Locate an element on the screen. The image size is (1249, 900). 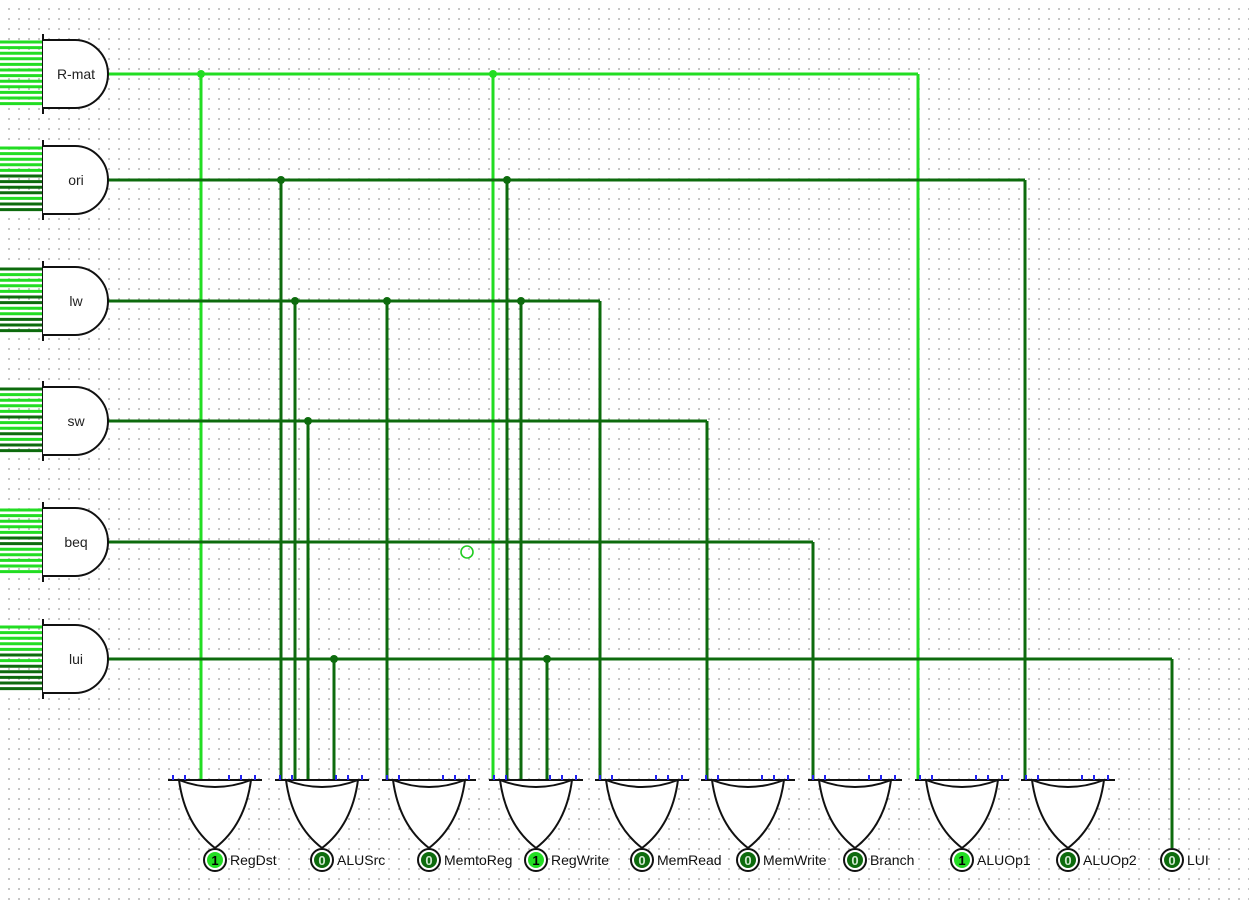
and-gate-label: lw is located at coordinates (76, 301).